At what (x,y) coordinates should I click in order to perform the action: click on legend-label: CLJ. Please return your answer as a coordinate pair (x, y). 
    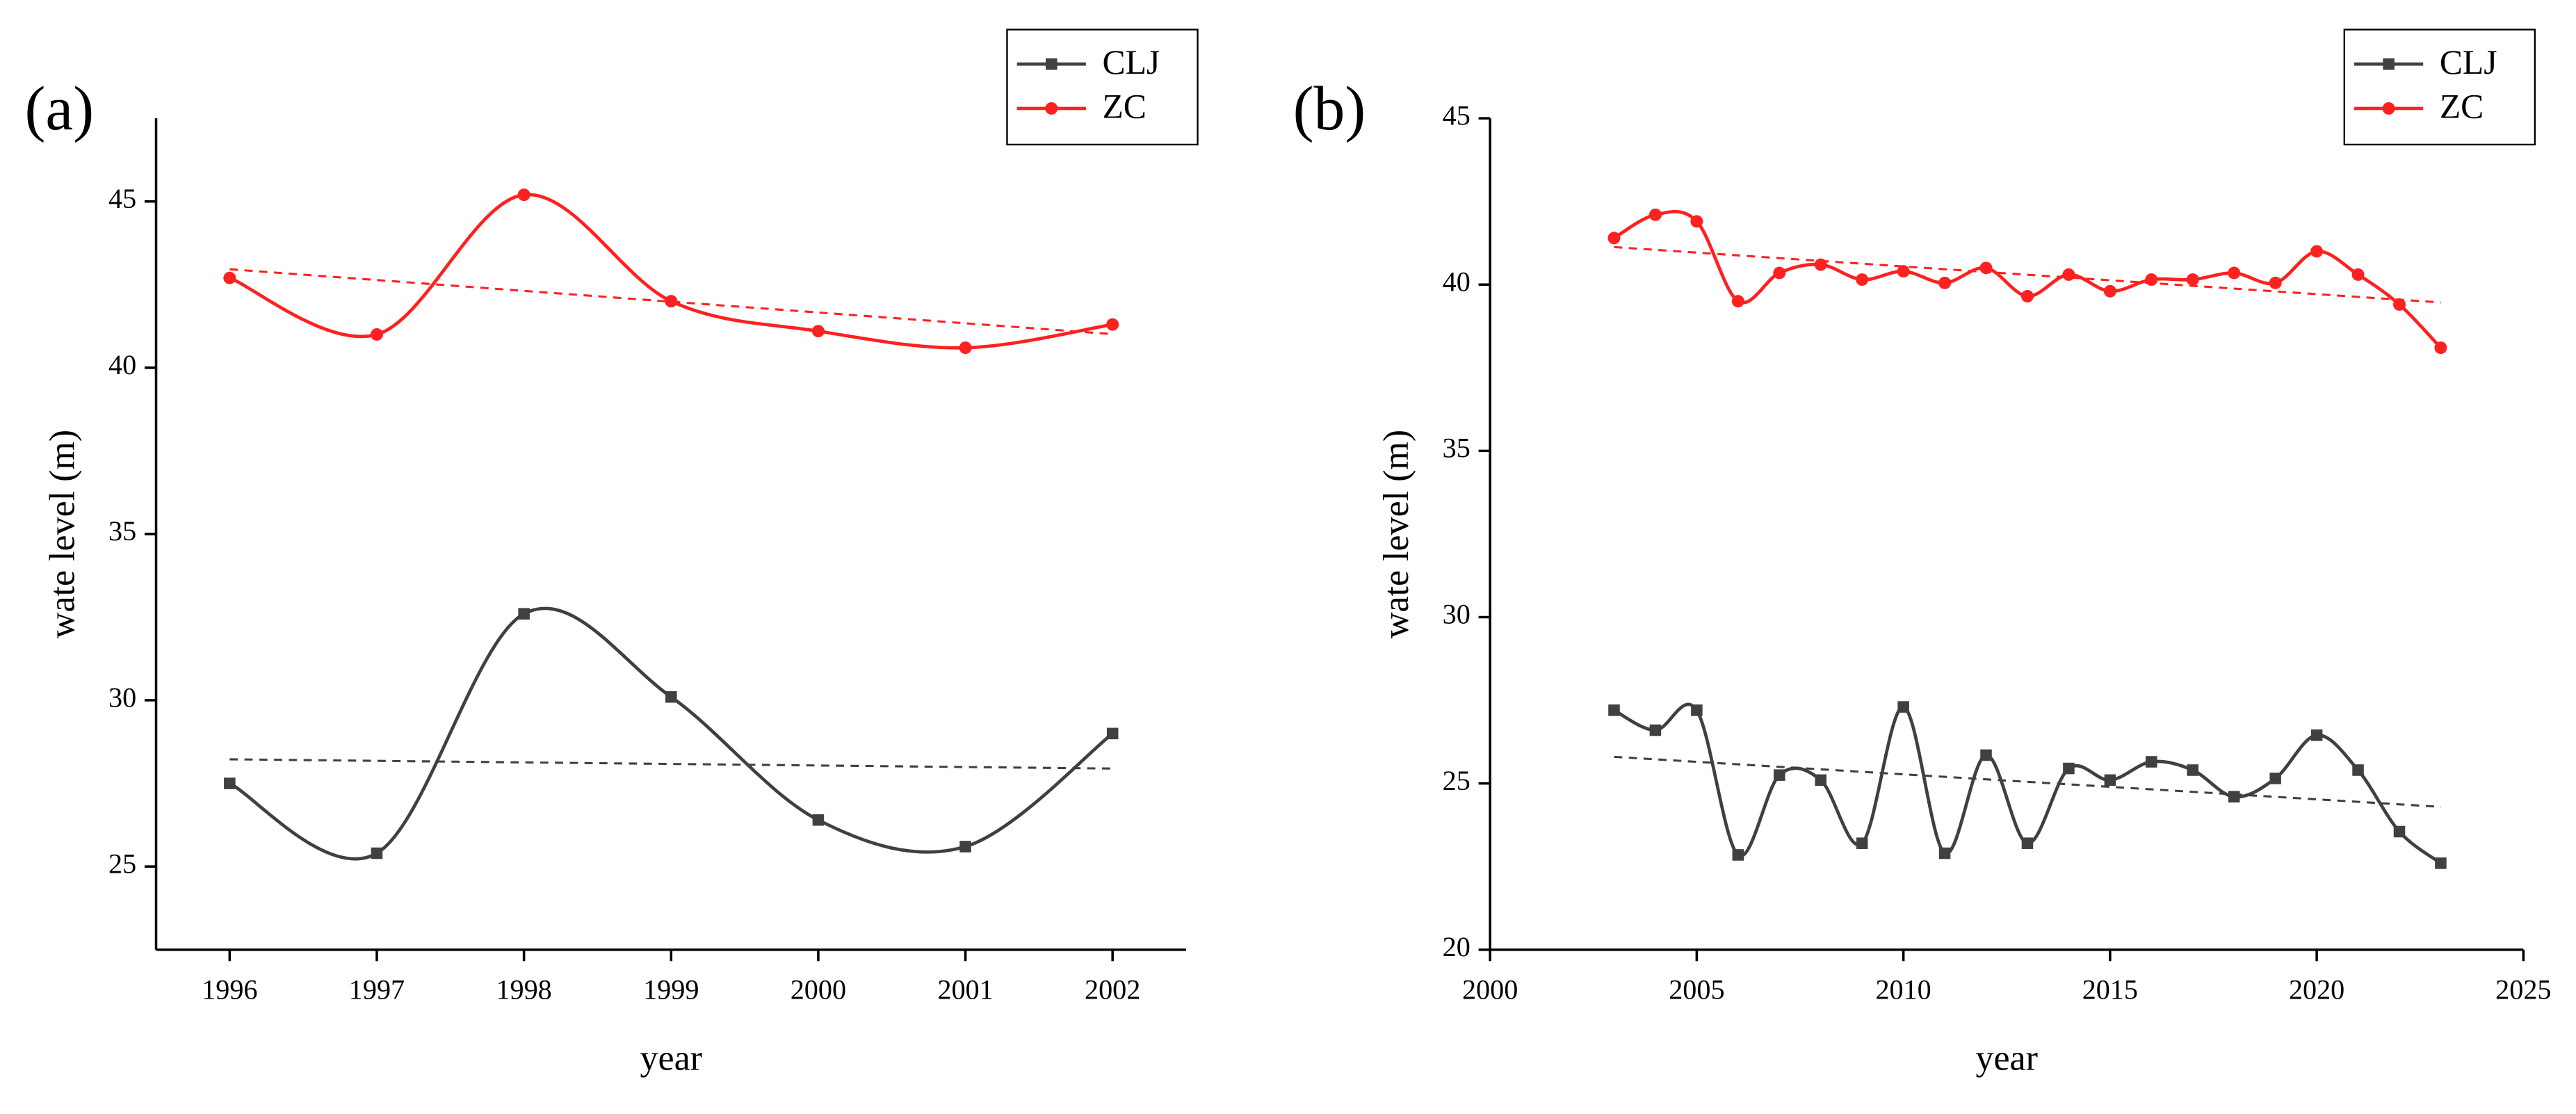
    Looking at the image, I should click on (1131, 62).